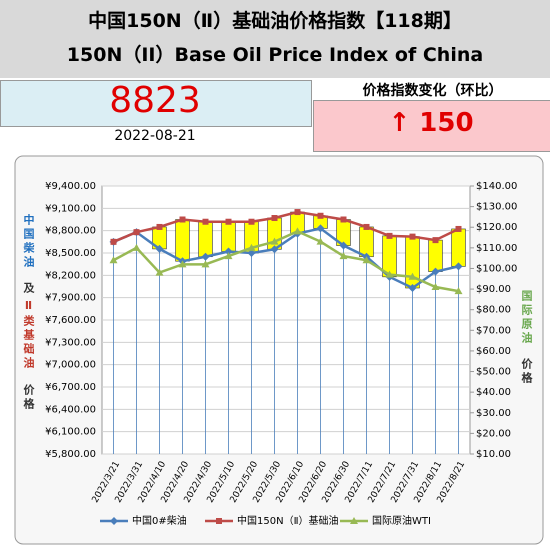 Image resolution: width=550 pixels, height=550 pixels. What do you see at coordinates (70, 387) in the screenshot?
I see `y-tick-label: ¥6,700.00` at bounding box center [70, 387].